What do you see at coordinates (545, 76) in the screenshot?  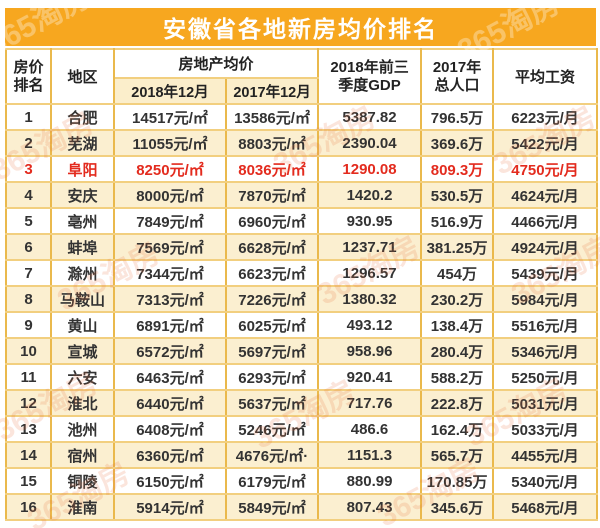 I see `header-salary: 平均工资` at bounding box center [545, 76].